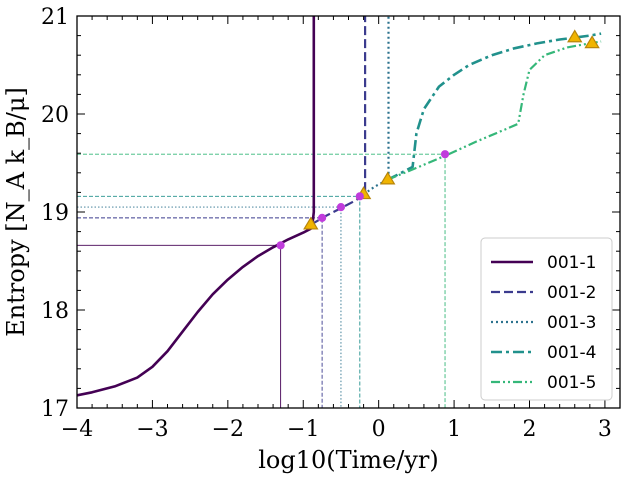 The height and width of the screenshot is (480, 640). I want to click on legend-label-001-2: 001-2, so click(571, 293).